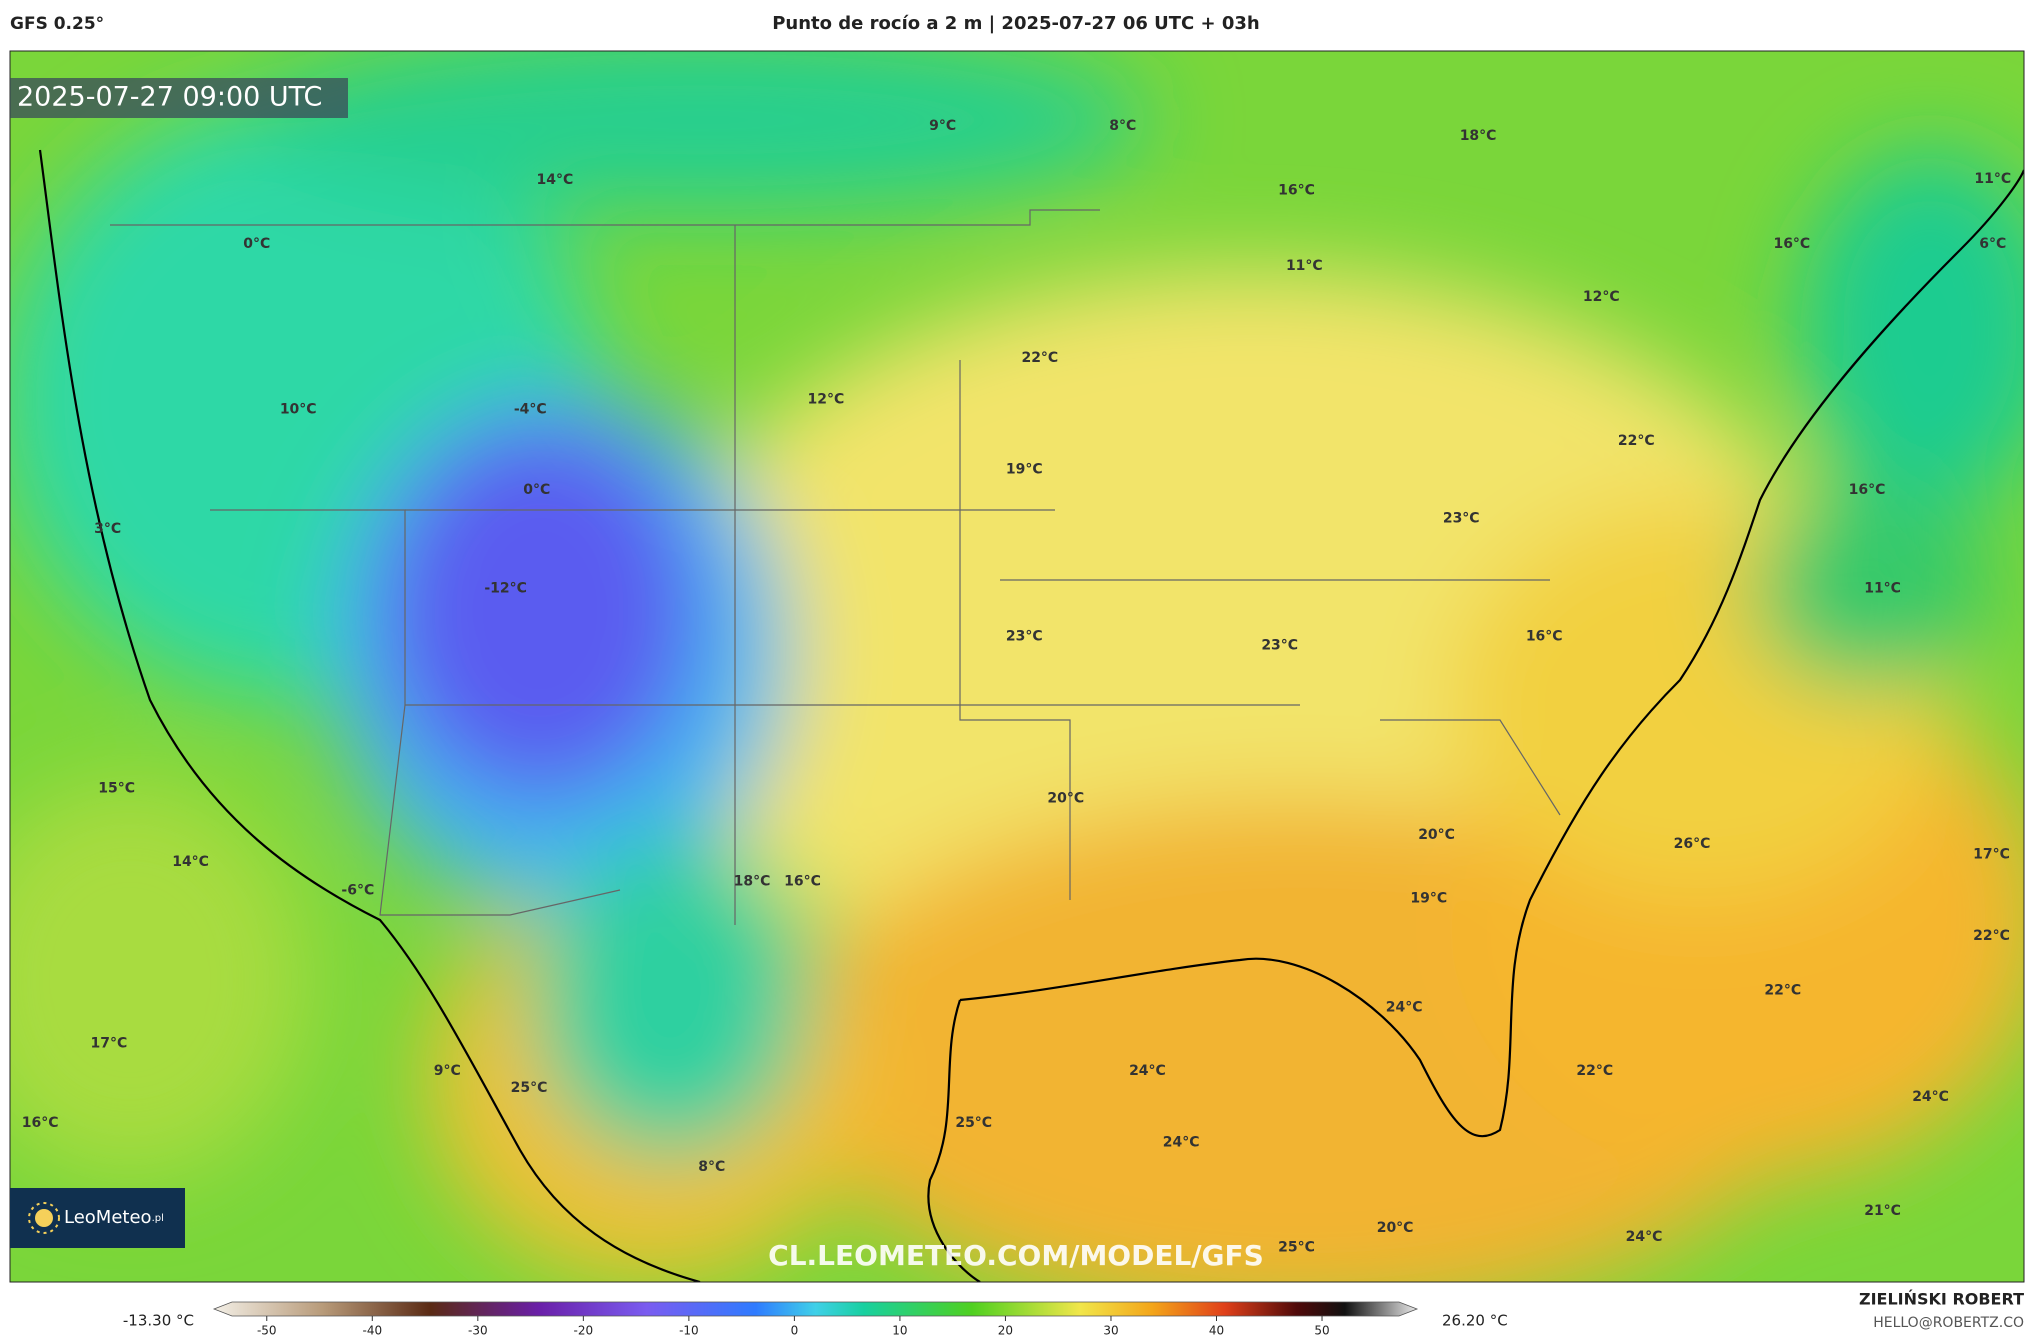 This screenshot has width=2033, height=1338. I want to click on temp-label: -4°C, so click(530, 410).